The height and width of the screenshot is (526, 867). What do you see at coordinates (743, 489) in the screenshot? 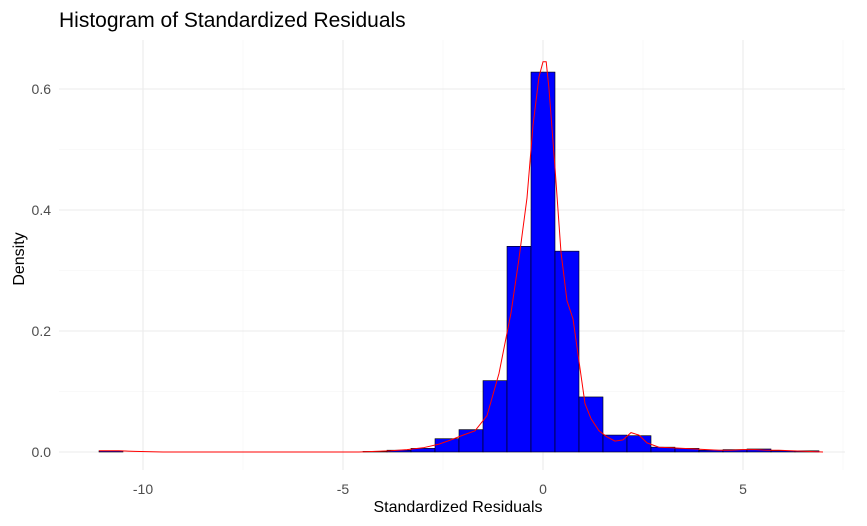
I see `x-tick-label: 5` at bounding box center [743, 489].